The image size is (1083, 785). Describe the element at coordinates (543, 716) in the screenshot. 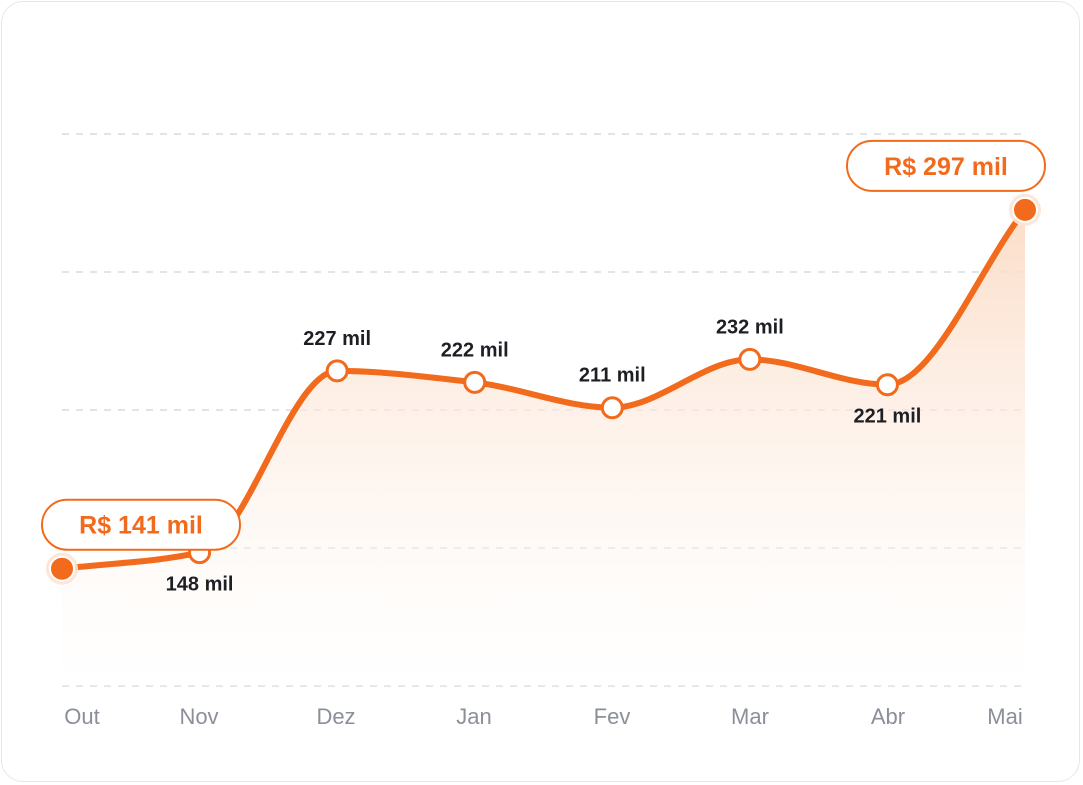

I see `x-axis-ticks: Out Nov Dez Jan Fev Mar Abr Mai` at that location.